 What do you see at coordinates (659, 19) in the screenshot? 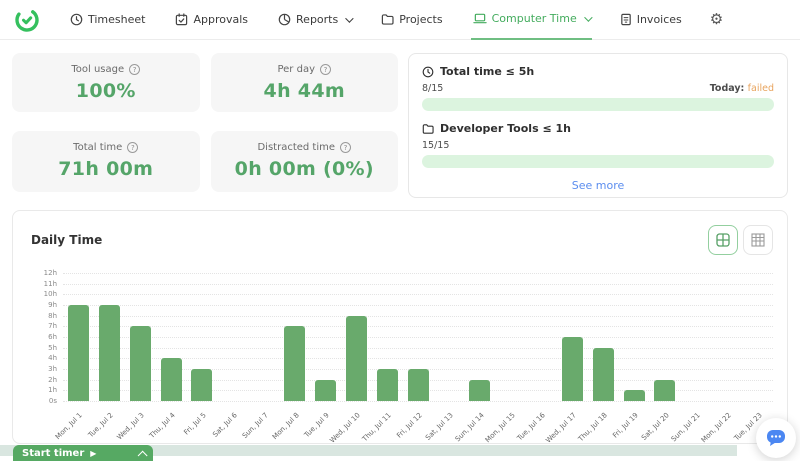
I see `nav-label: Invoices` at bounding box center [659, 19].